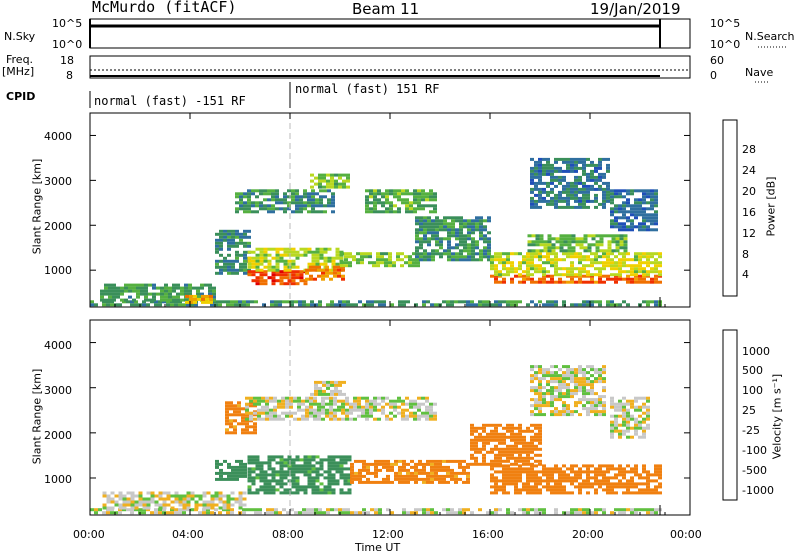 The image size is (800, 554). What do you see at coordinates (717, 60) in the screenshot?
I see `nave-tick-top: 60` at bounding box center [717, 60].